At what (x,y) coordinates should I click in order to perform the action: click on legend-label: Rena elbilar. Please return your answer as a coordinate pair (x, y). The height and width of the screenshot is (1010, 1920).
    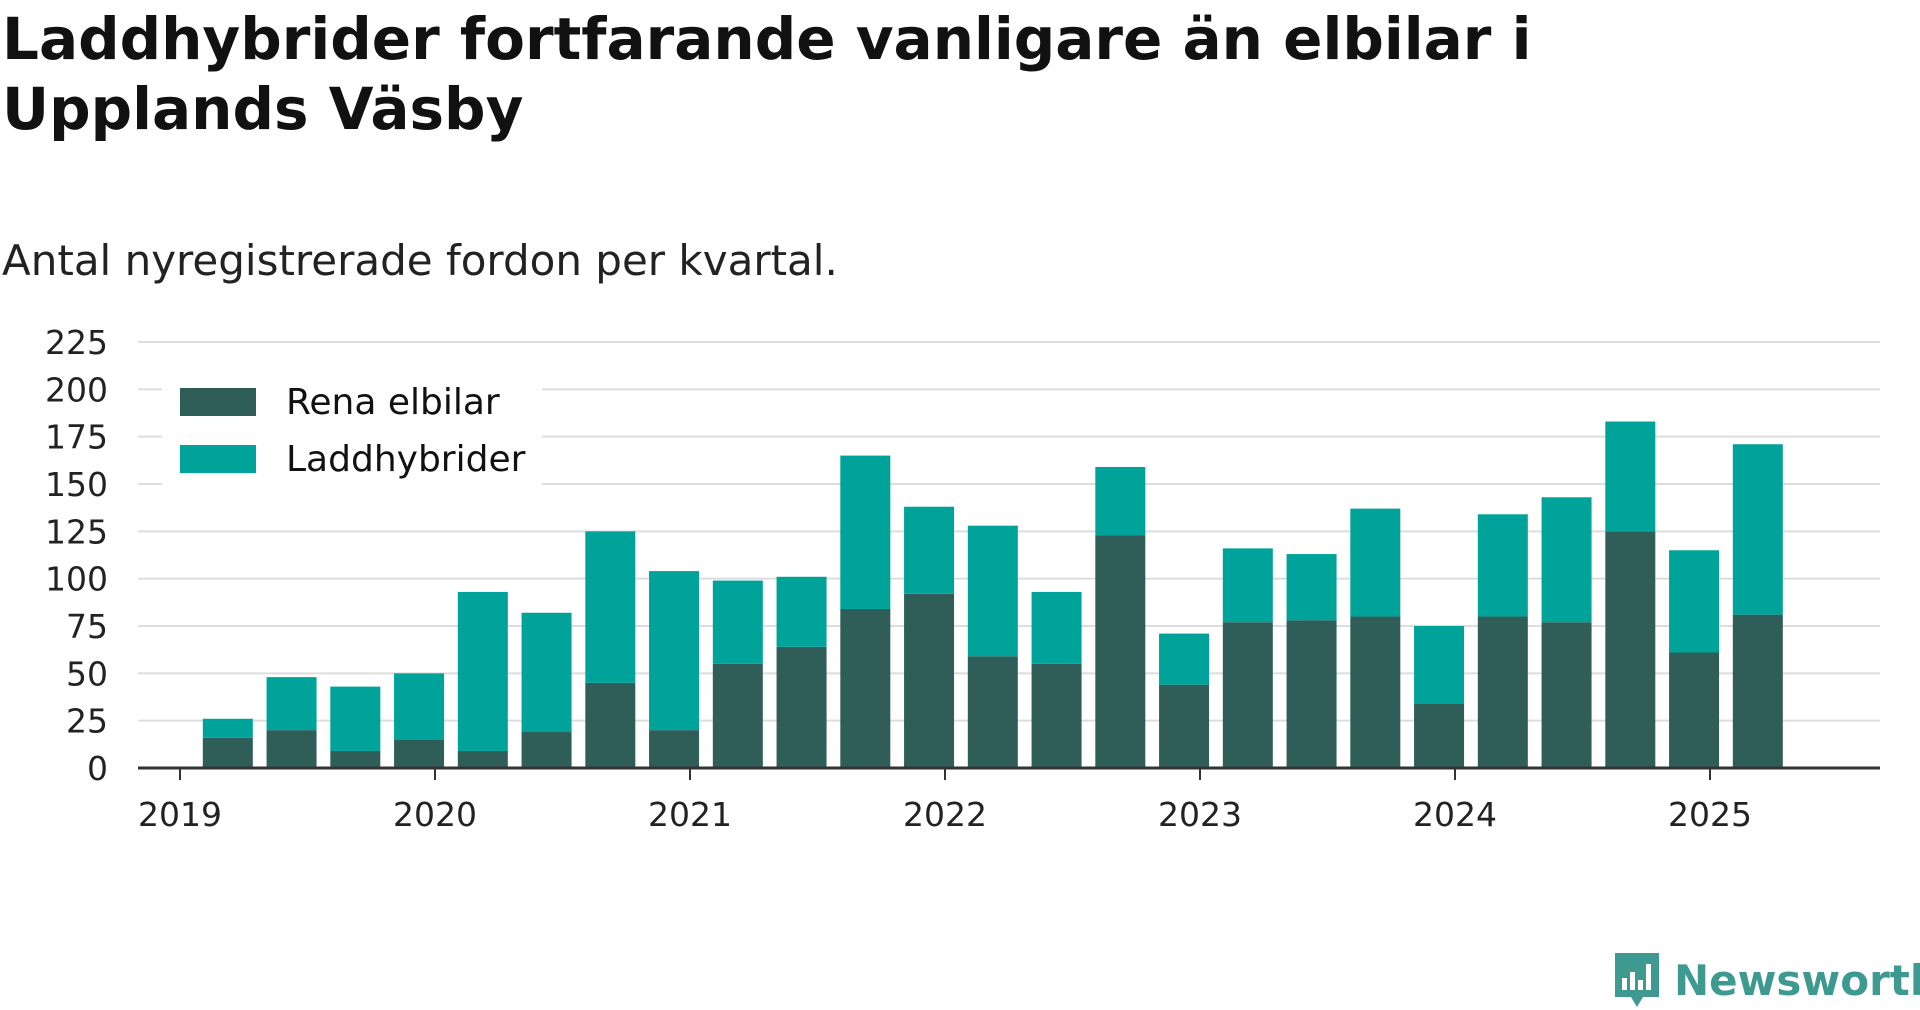
    Looking at the image, I should click on (393, 402).